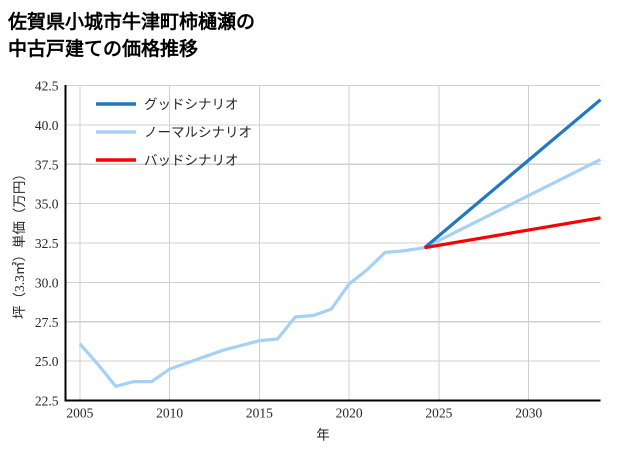 The image size is (621, 465). Describe the element at coordinates (349, 413) in the screenshot. I see `x-tick-label: 2020` at that location.